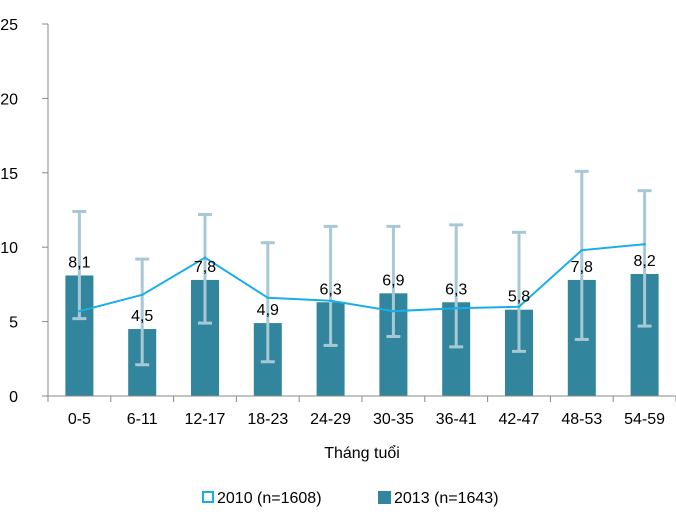 The width and height of the screenshot is (676, 515). What do you see at coordinates (142, 419) in the screenshot?
I see `x-tick-label: 6-11` at bounding box center [142, 419].